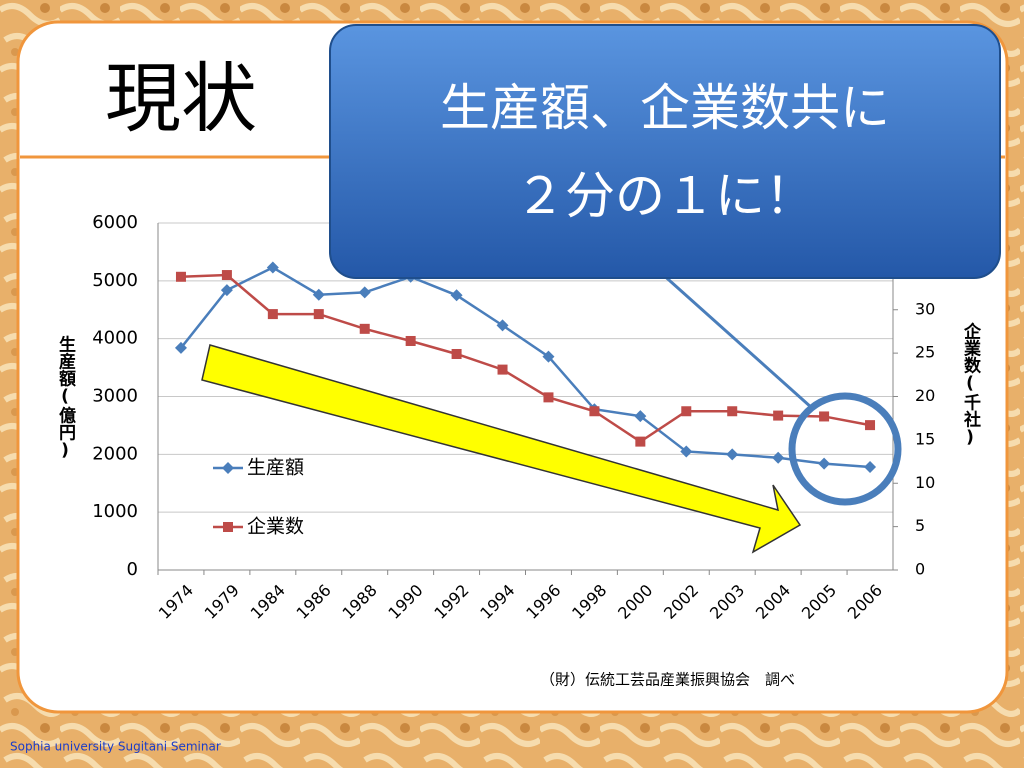 The width and height of the screenshot is (1024, 772). I want to click on highlight-circle, so click(845, 449).